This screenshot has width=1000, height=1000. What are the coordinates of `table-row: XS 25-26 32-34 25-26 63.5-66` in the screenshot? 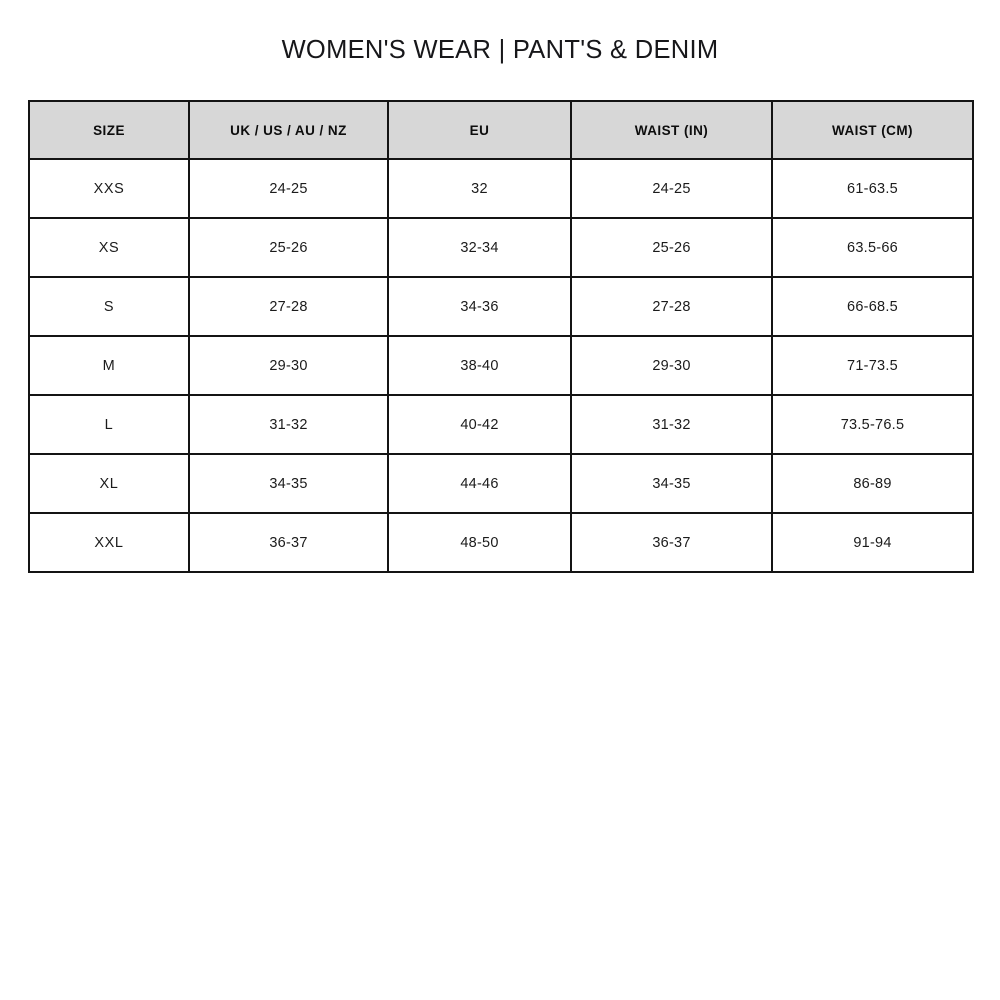 It's located at (501, 247).